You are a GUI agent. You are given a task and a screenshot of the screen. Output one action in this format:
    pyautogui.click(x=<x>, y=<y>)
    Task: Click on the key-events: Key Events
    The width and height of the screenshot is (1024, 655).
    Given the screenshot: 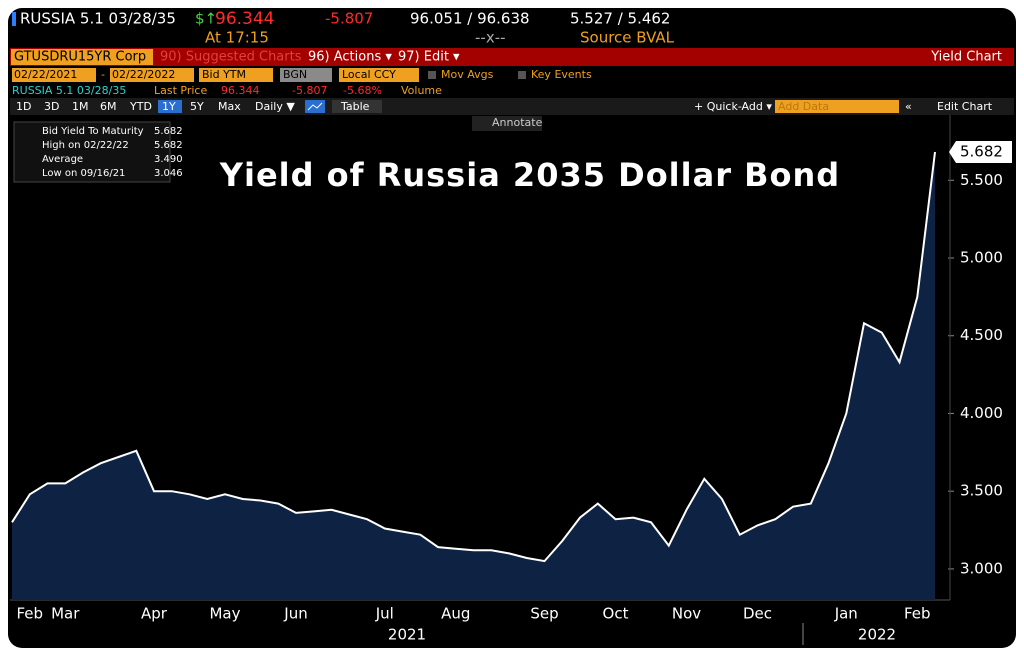 What is the action you would take?
    pyautogui.click(x=561, y=74)
    